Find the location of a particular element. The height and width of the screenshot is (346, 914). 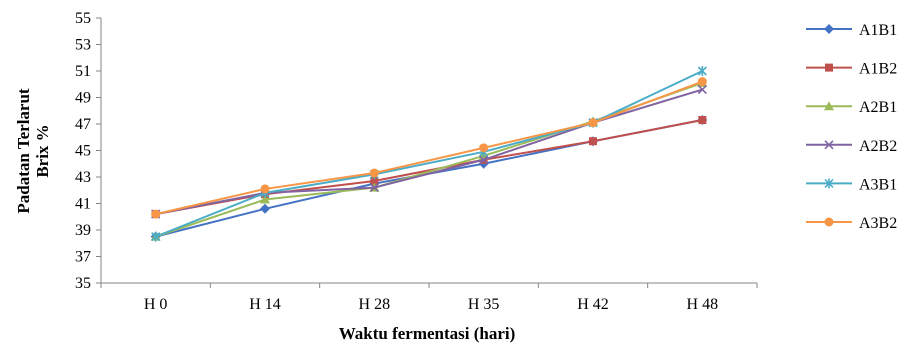

legend: A1B1 A1B2 A2B1 A2B2 A3B1 A3B2 is located at coordinates (851, 127).